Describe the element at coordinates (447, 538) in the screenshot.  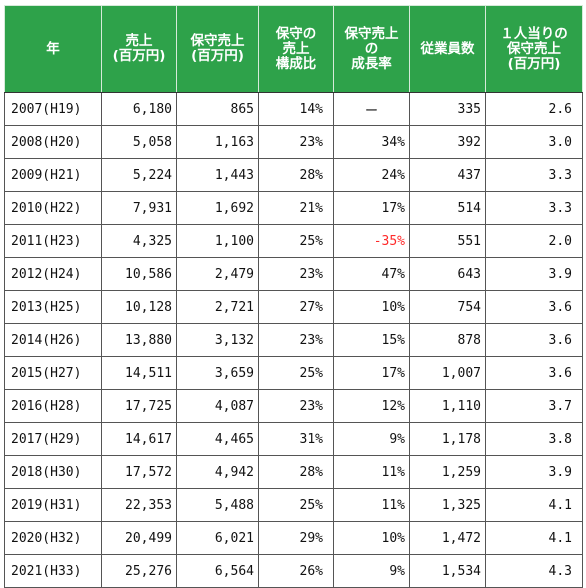
I see `cell-employees: 1,472` at that location.